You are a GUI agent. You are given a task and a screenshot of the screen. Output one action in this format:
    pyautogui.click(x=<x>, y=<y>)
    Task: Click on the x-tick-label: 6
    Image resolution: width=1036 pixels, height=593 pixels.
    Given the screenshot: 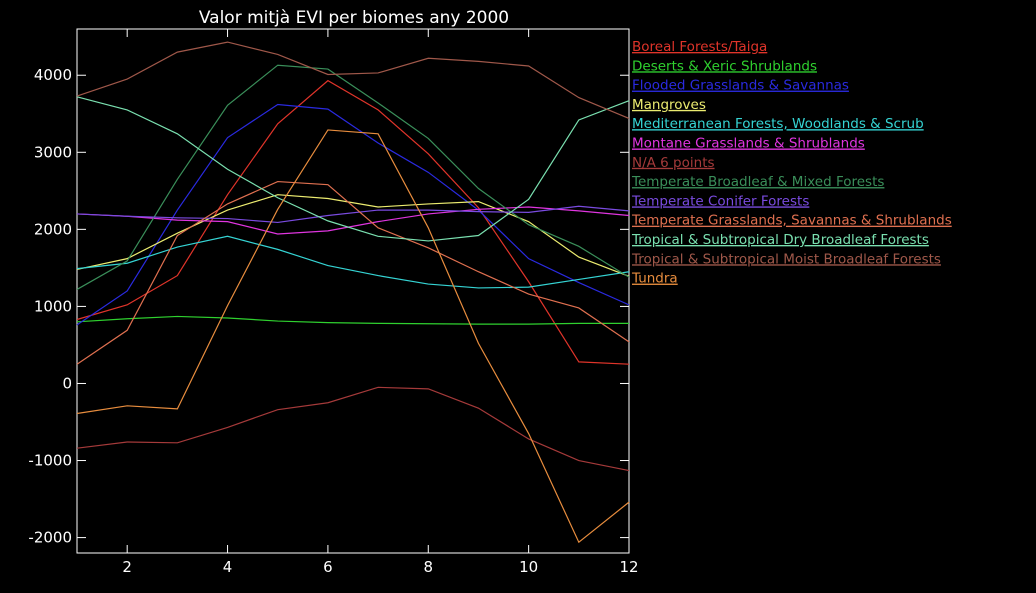 What is the action you would take?
    pyautogui.click(x=328, y=567)
    